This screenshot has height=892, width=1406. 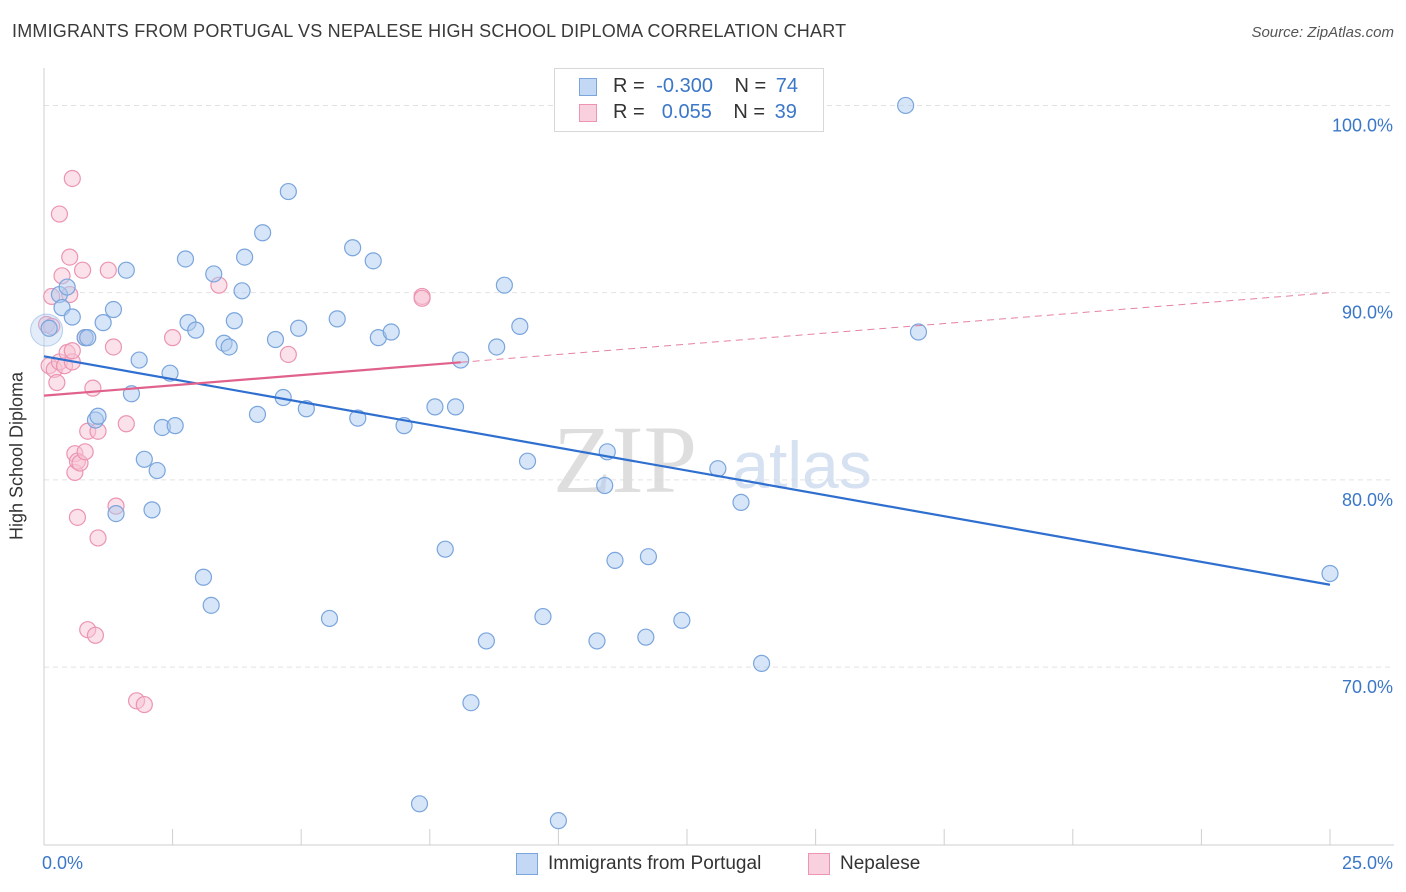 I want to click on legend-n-value: 74, so click(x=787, y=86).